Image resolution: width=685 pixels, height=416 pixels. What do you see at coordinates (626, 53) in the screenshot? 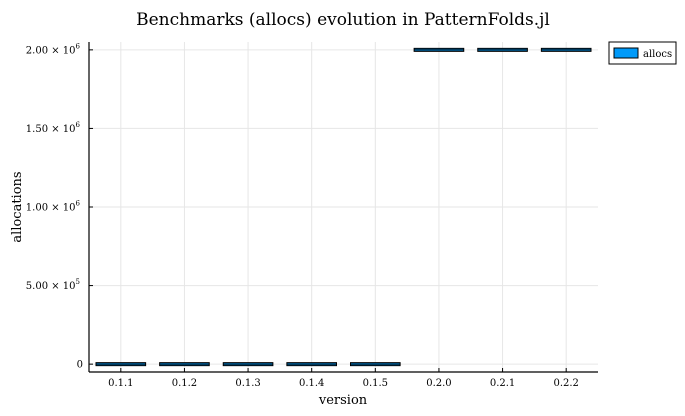
I see `legend-swatch` at bounding box center [626, 53].